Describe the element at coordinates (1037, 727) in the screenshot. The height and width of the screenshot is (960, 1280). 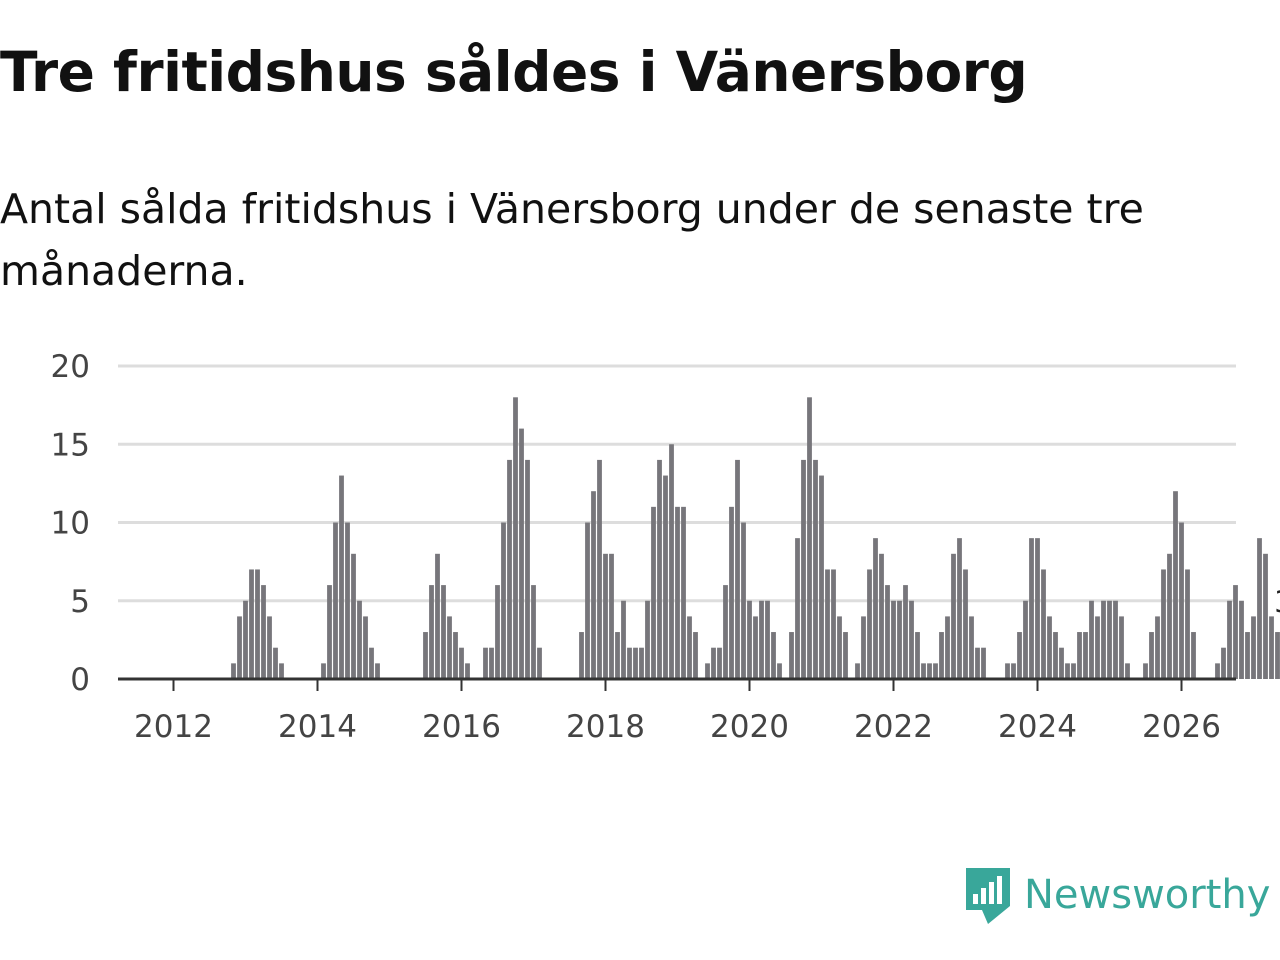
I see `x-tick-label: 2024` at that location.